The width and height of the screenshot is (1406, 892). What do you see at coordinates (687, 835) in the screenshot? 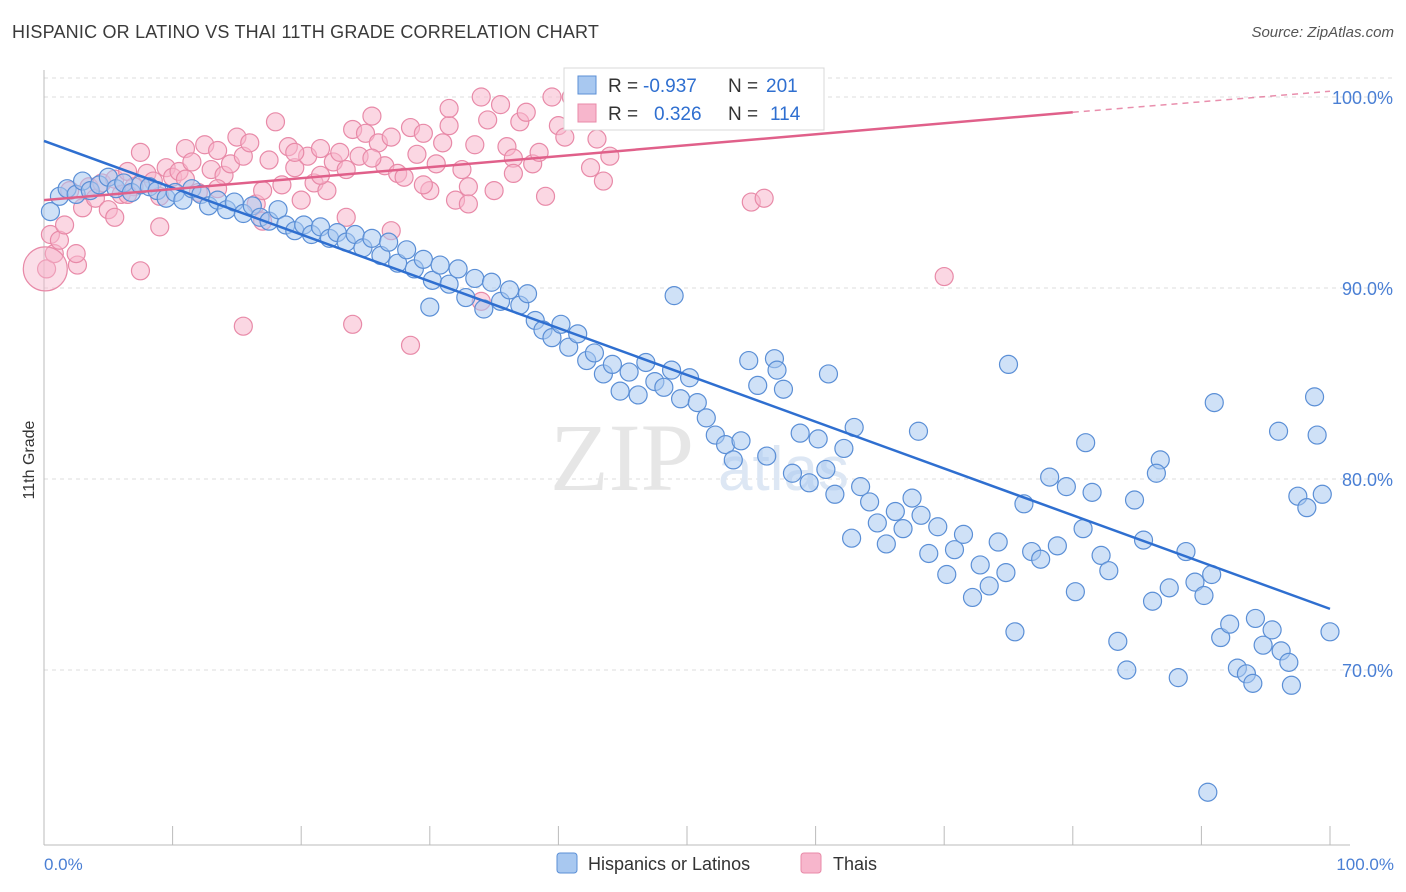
I see `x-axis-ticks` at bounding box center [687, 835].